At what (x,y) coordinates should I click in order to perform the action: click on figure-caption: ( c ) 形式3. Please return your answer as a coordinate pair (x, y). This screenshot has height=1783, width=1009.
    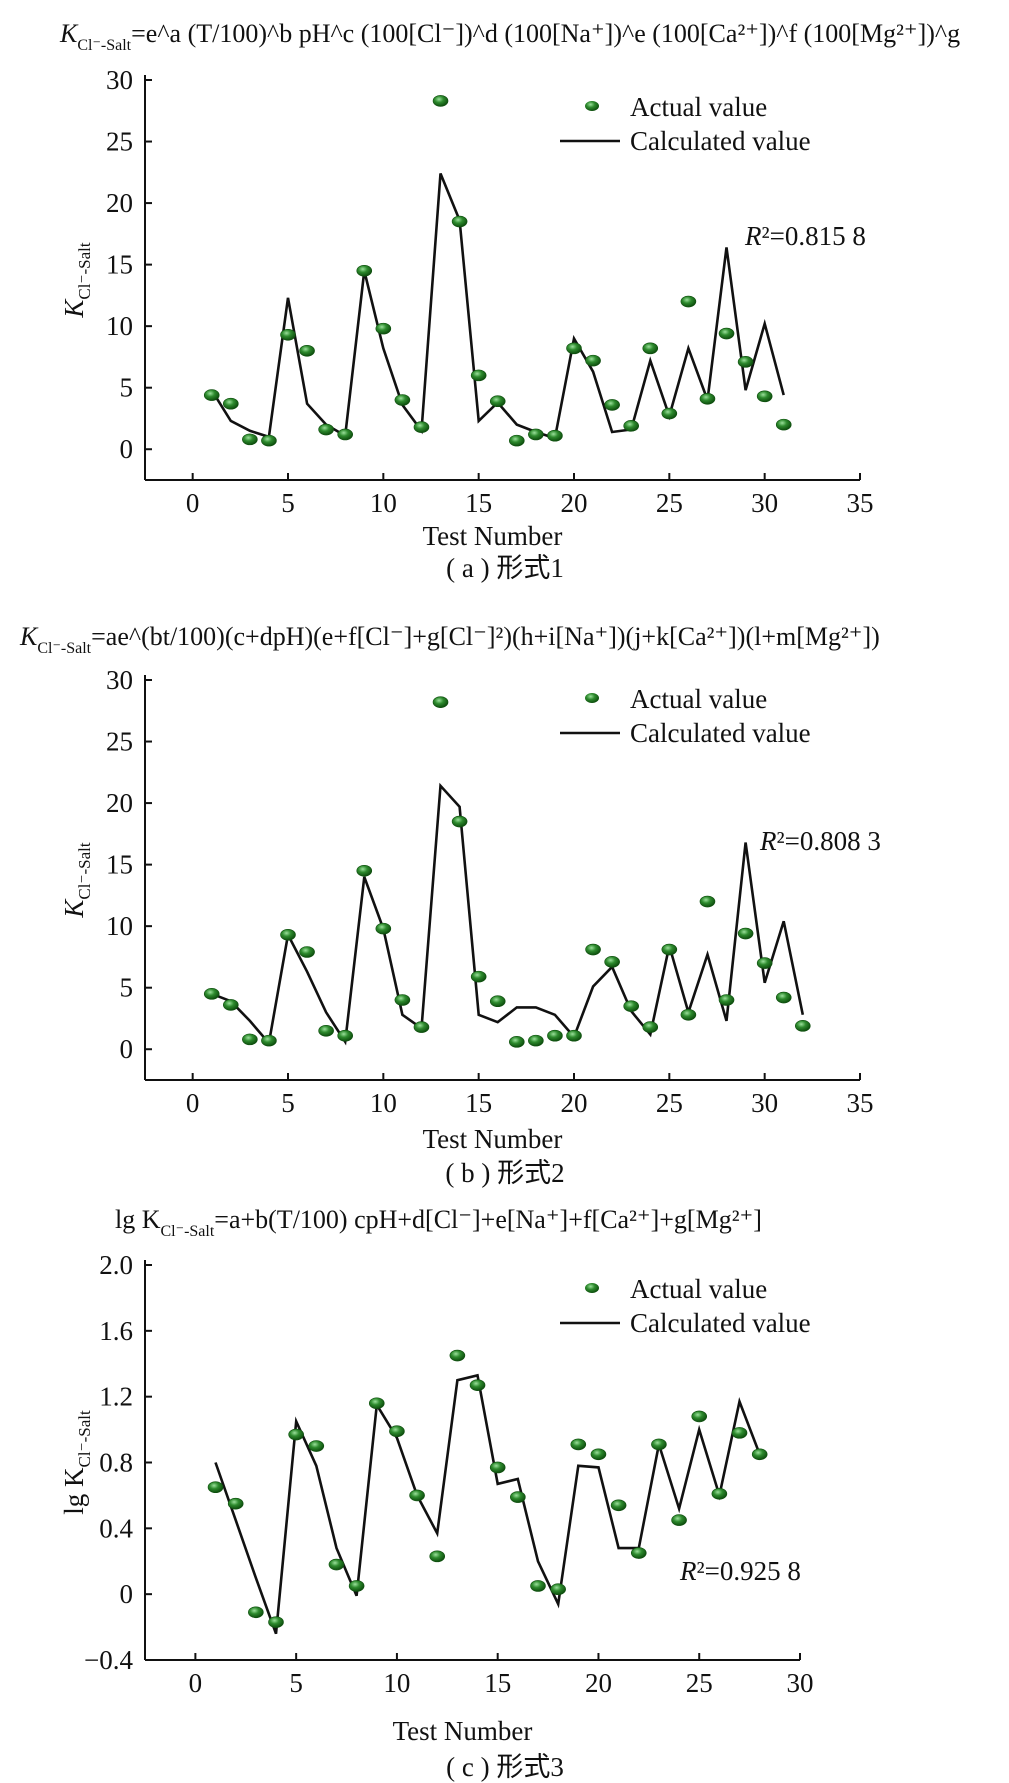
    Looking at the image, I should click on (505, 1767).